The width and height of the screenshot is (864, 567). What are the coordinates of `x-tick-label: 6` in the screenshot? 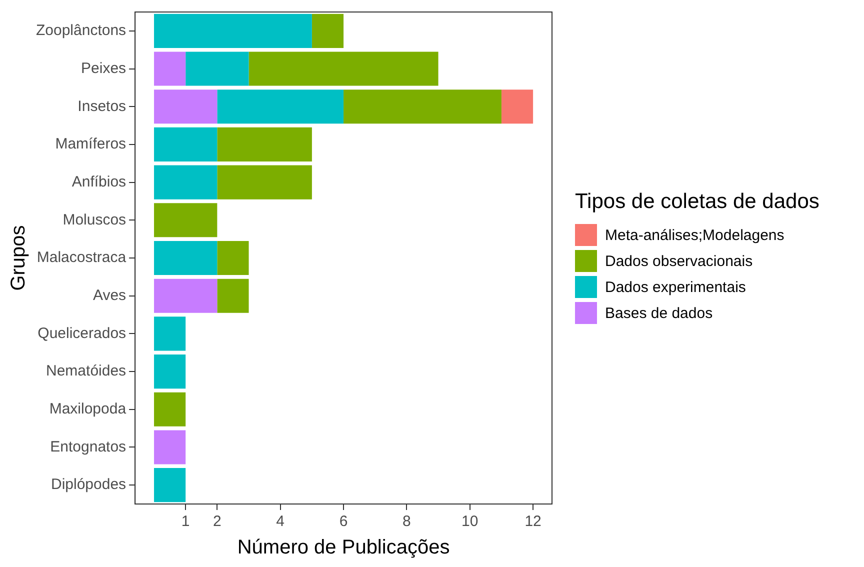 It's located at (343, 521).